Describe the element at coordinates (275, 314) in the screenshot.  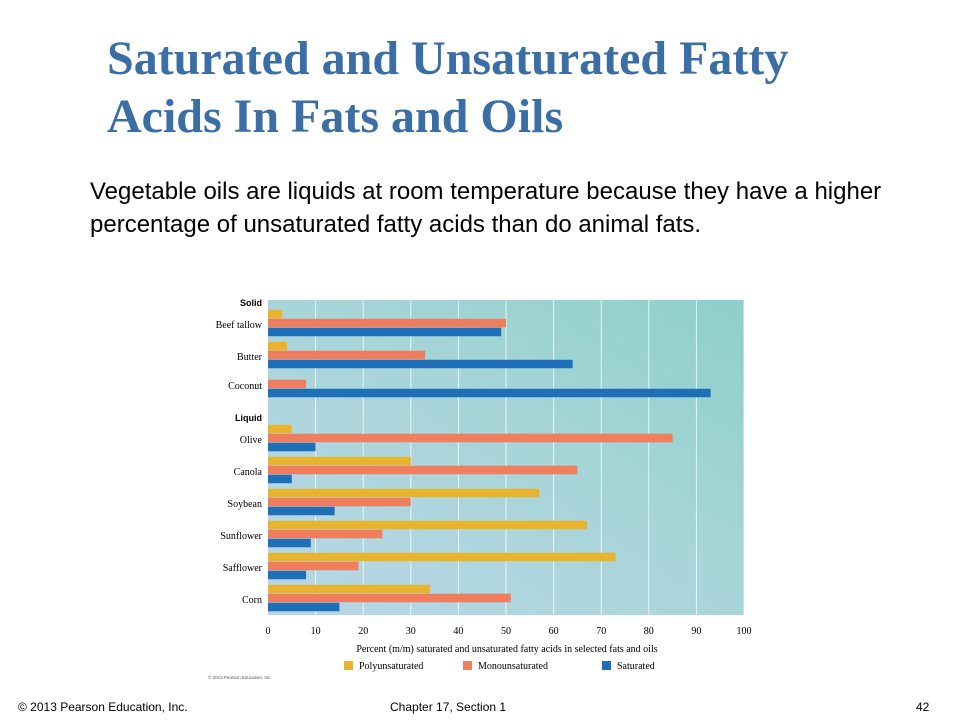
I see `bar-polyunsaturated-beef-tallow` at that location.